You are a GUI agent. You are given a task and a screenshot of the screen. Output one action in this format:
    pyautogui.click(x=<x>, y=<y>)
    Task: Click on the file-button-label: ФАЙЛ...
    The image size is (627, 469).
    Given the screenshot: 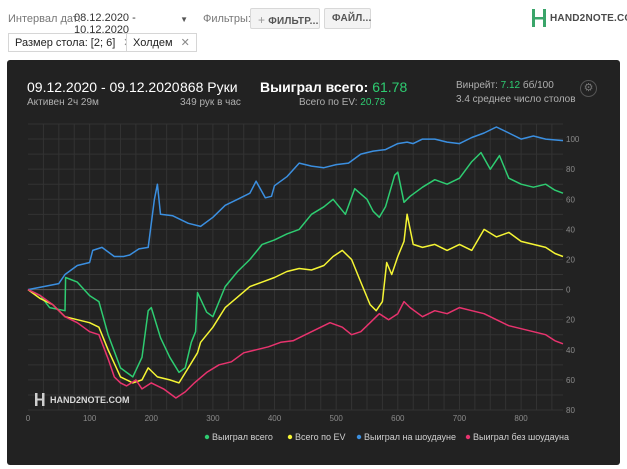 What is the action you would take?
    pyautogui.click(x=352, y=18)
    